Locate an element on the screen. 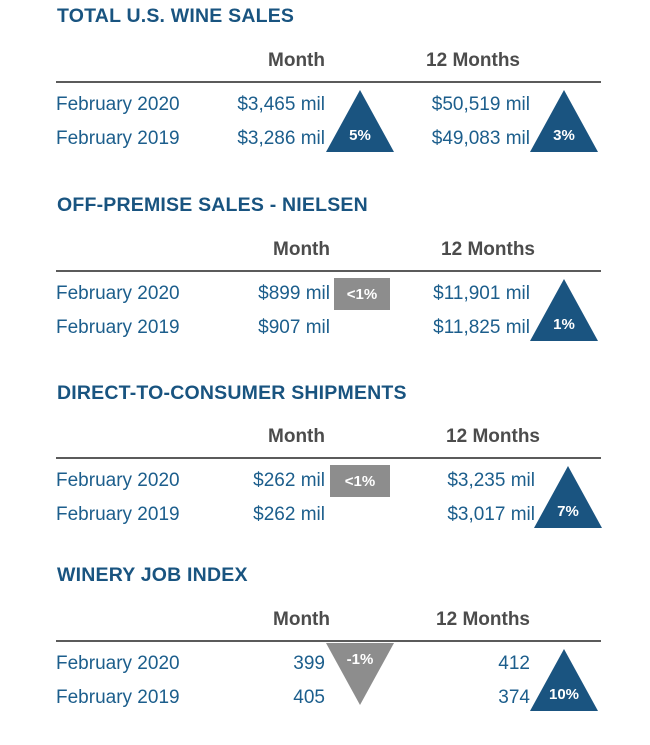 This screenshot has height=745, width=650. month-change-indicator-triangle-up-icon: 5% is located at coordinates (360, 121).